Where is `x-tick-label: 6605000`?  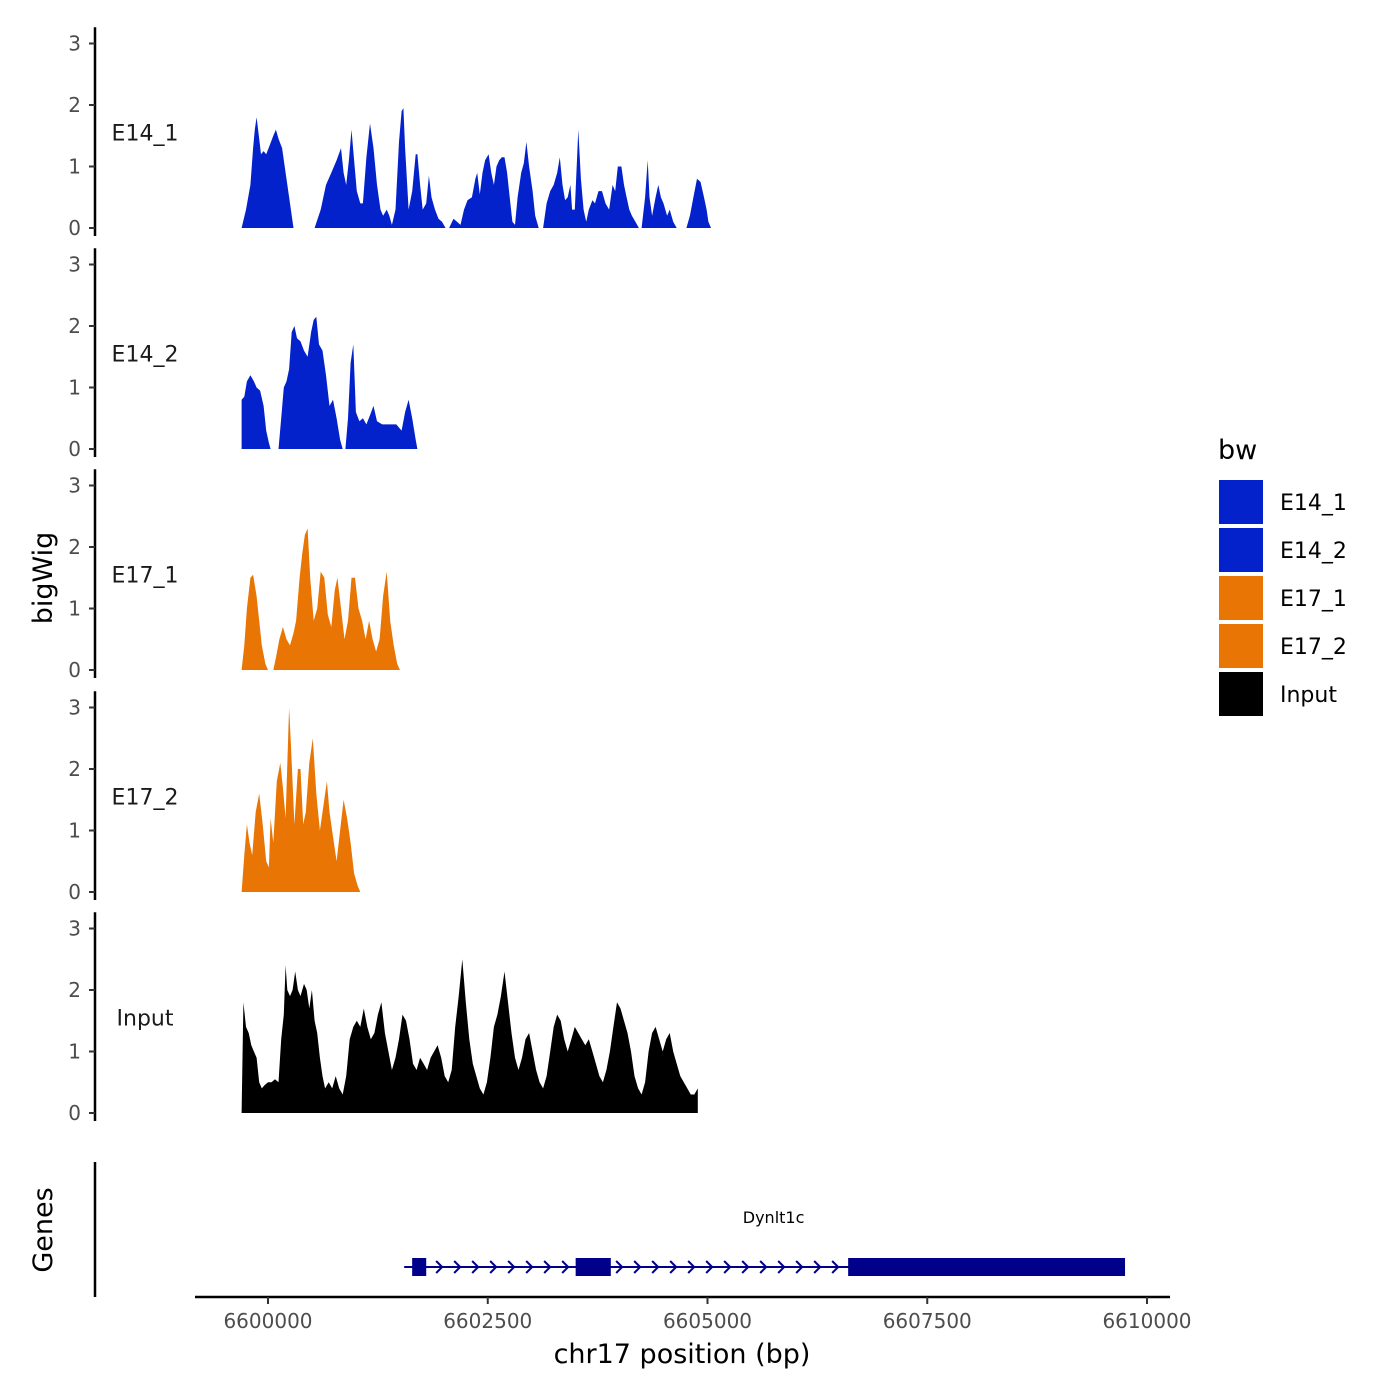
x-tick-label: 6605000 is located at coordinates (707, 1321).